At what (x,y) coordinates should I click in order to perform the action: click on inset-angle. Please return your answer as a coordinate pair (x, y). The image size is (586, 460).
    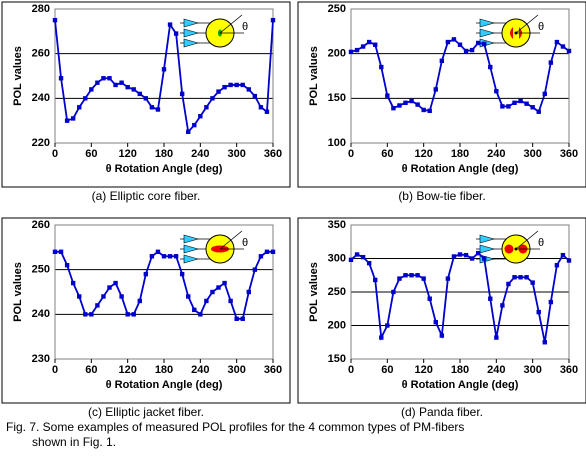
    Looking at the image, I should click on (231, 24).